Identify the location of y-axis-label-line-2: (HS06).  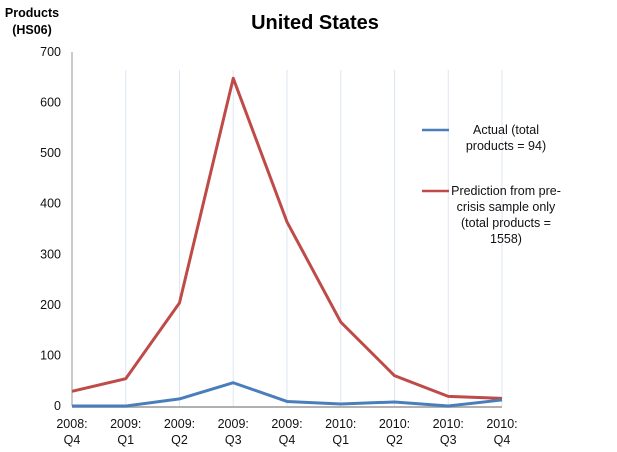
(32, 30).